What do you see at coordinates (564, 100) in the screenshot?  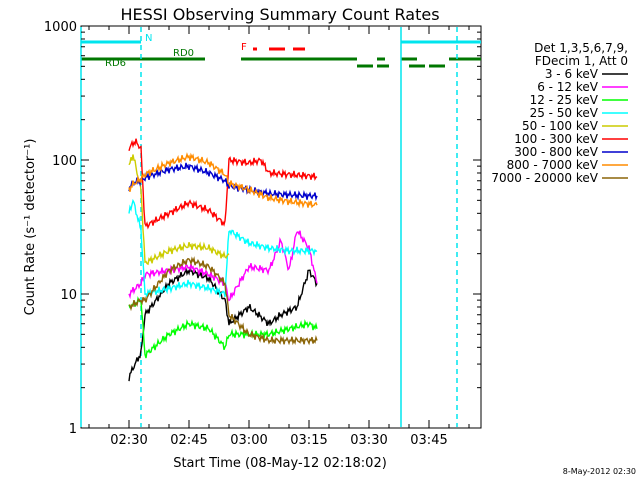 I see `legend-label-2: 12 - 25 keV` at bounding box center [564, 100].